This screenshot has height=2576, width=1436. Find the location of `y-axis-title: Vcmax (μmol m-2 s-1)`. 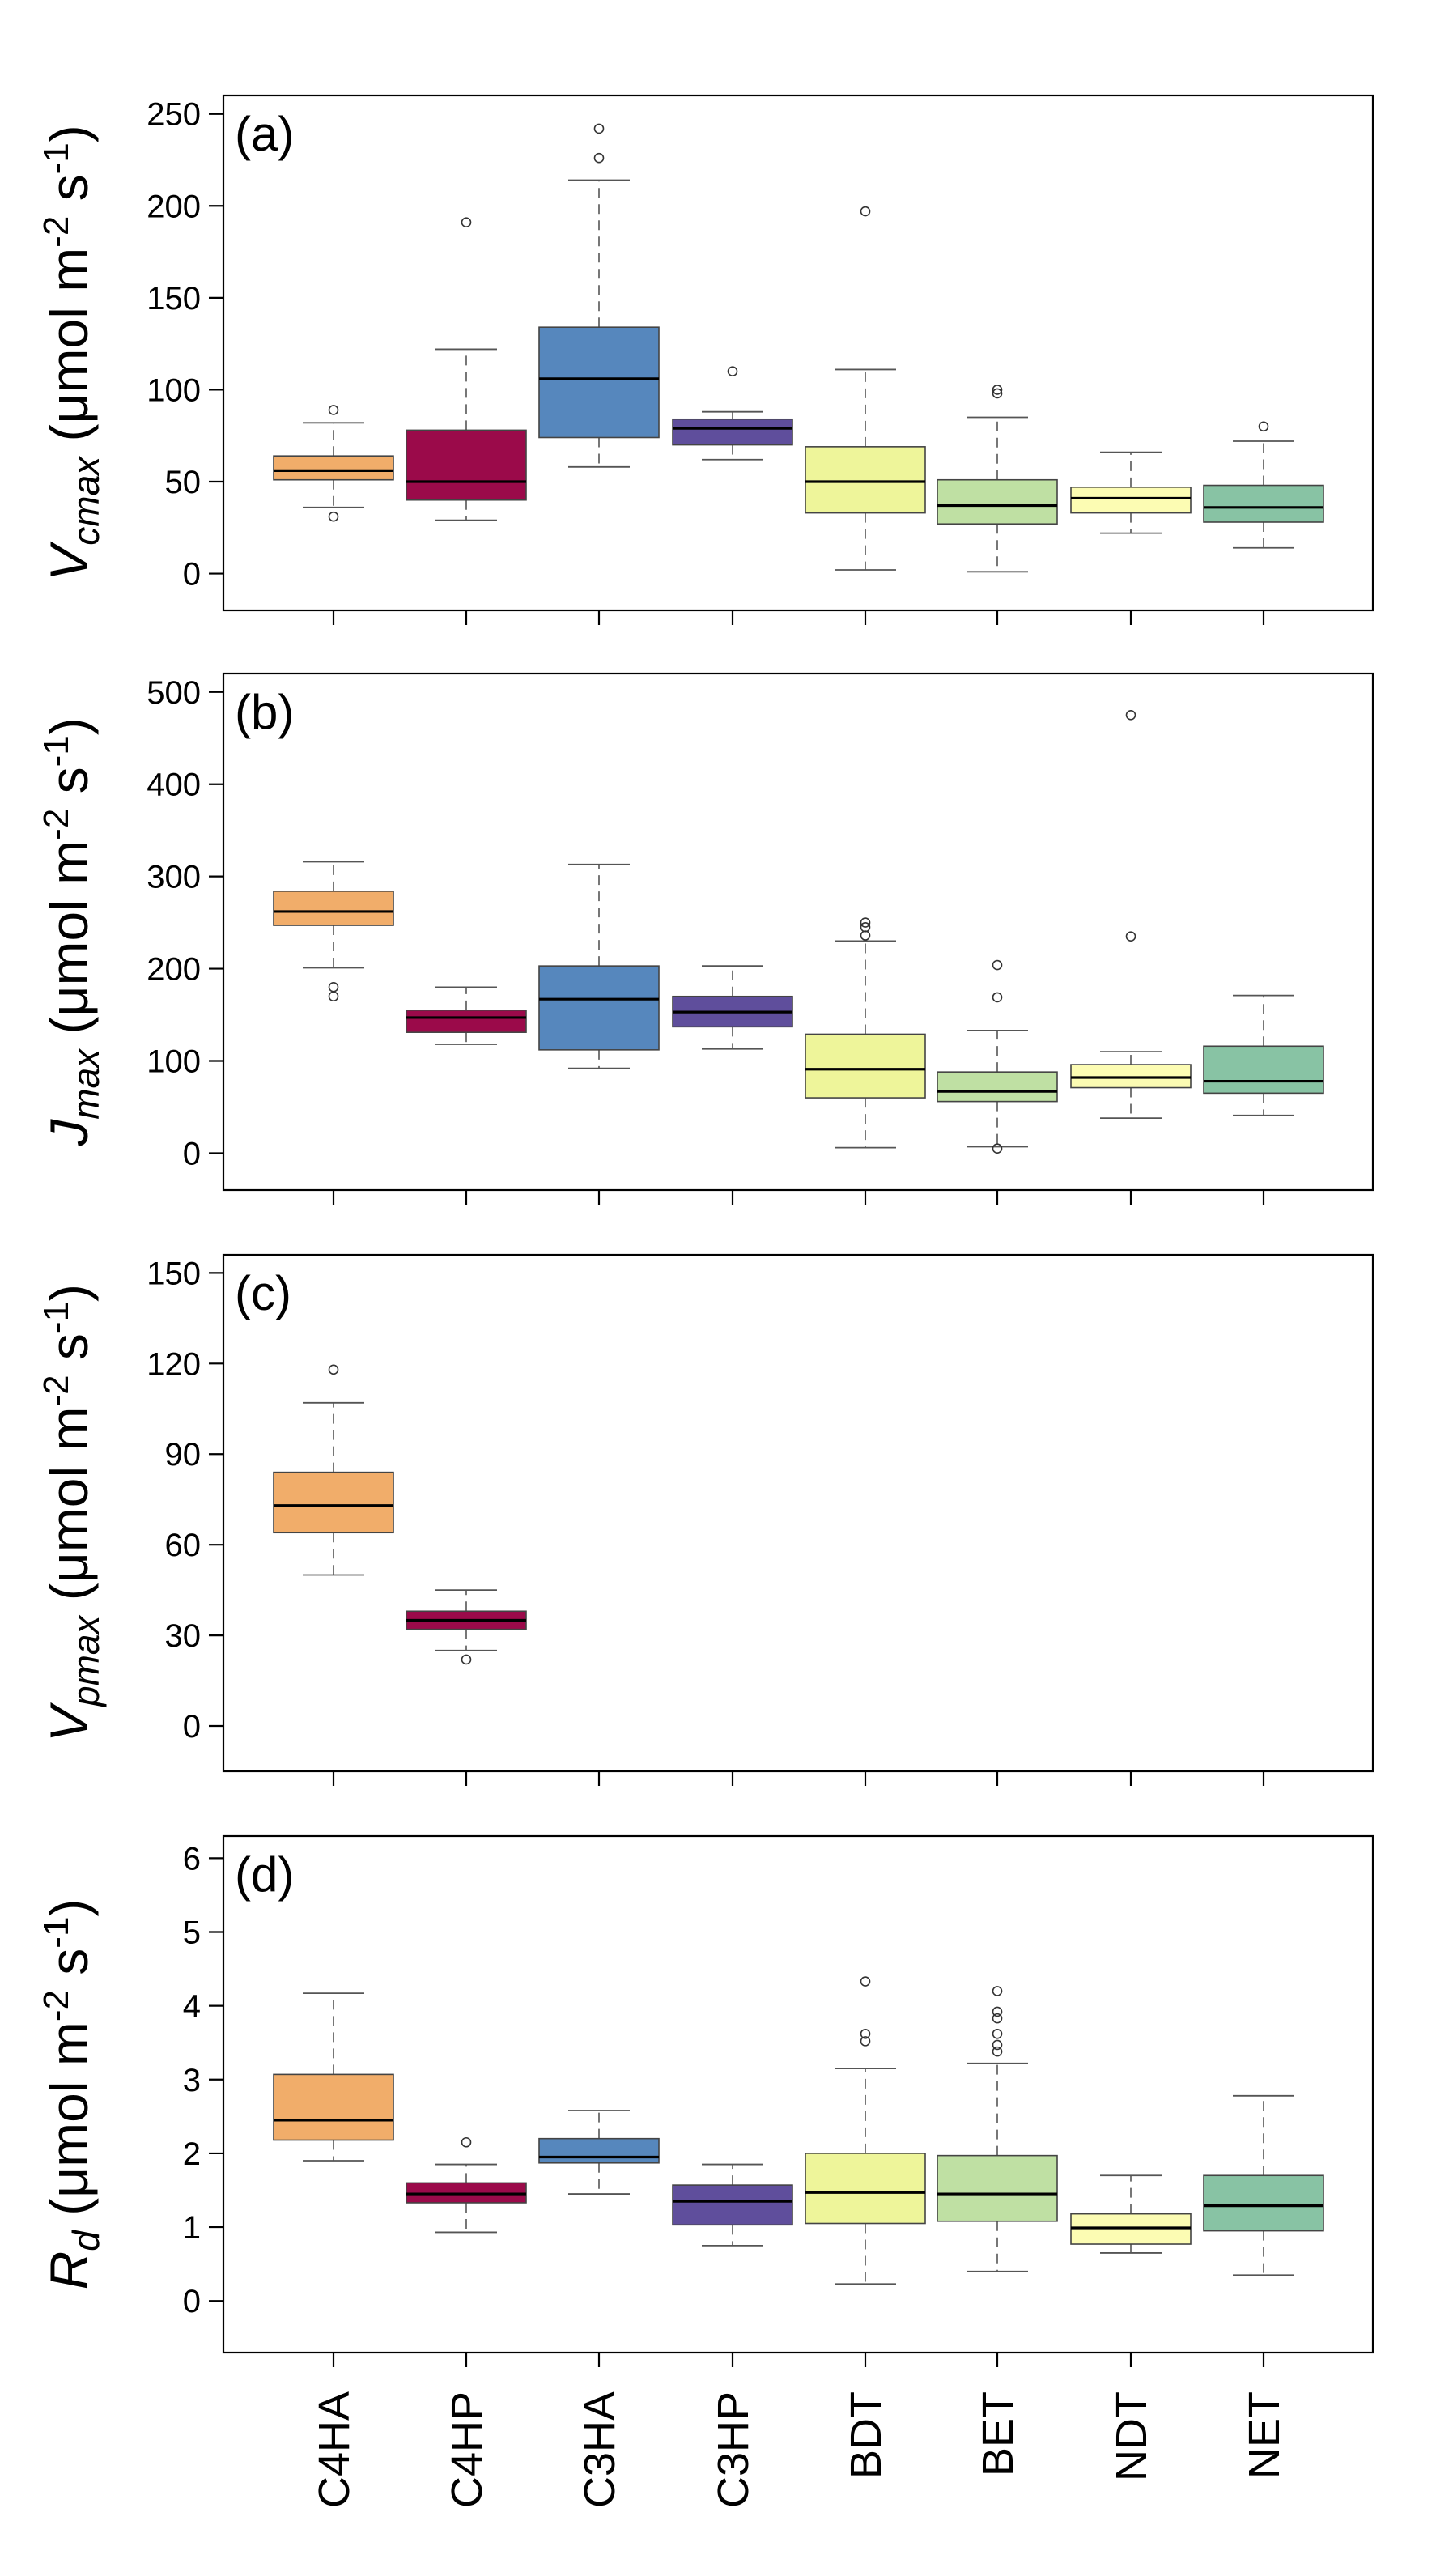

y-axis-title: Vcmax (μmol m-2 s-1) is located at coordinates (72, 353).